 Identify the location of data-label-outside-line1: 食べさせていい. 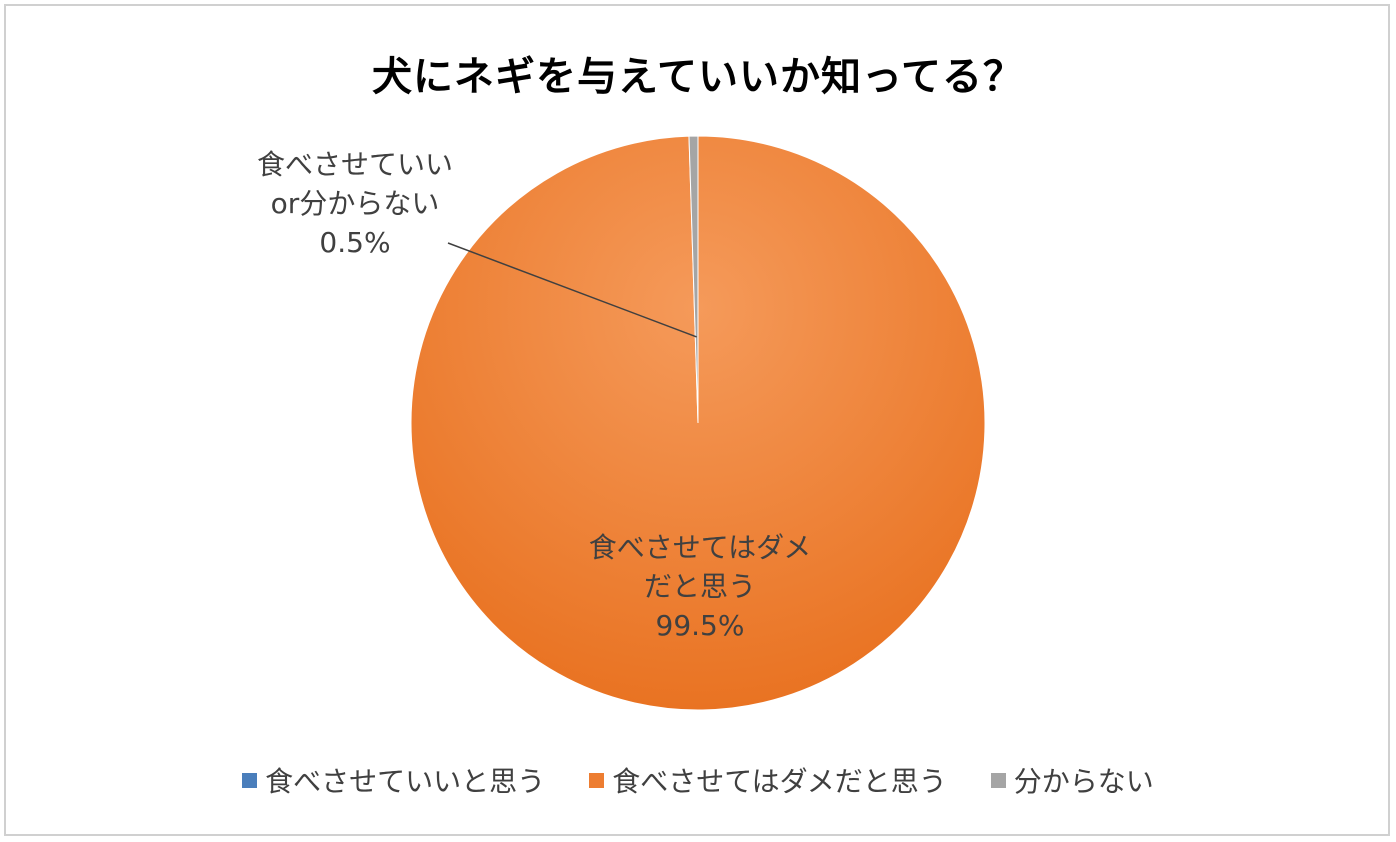
(354, 164).